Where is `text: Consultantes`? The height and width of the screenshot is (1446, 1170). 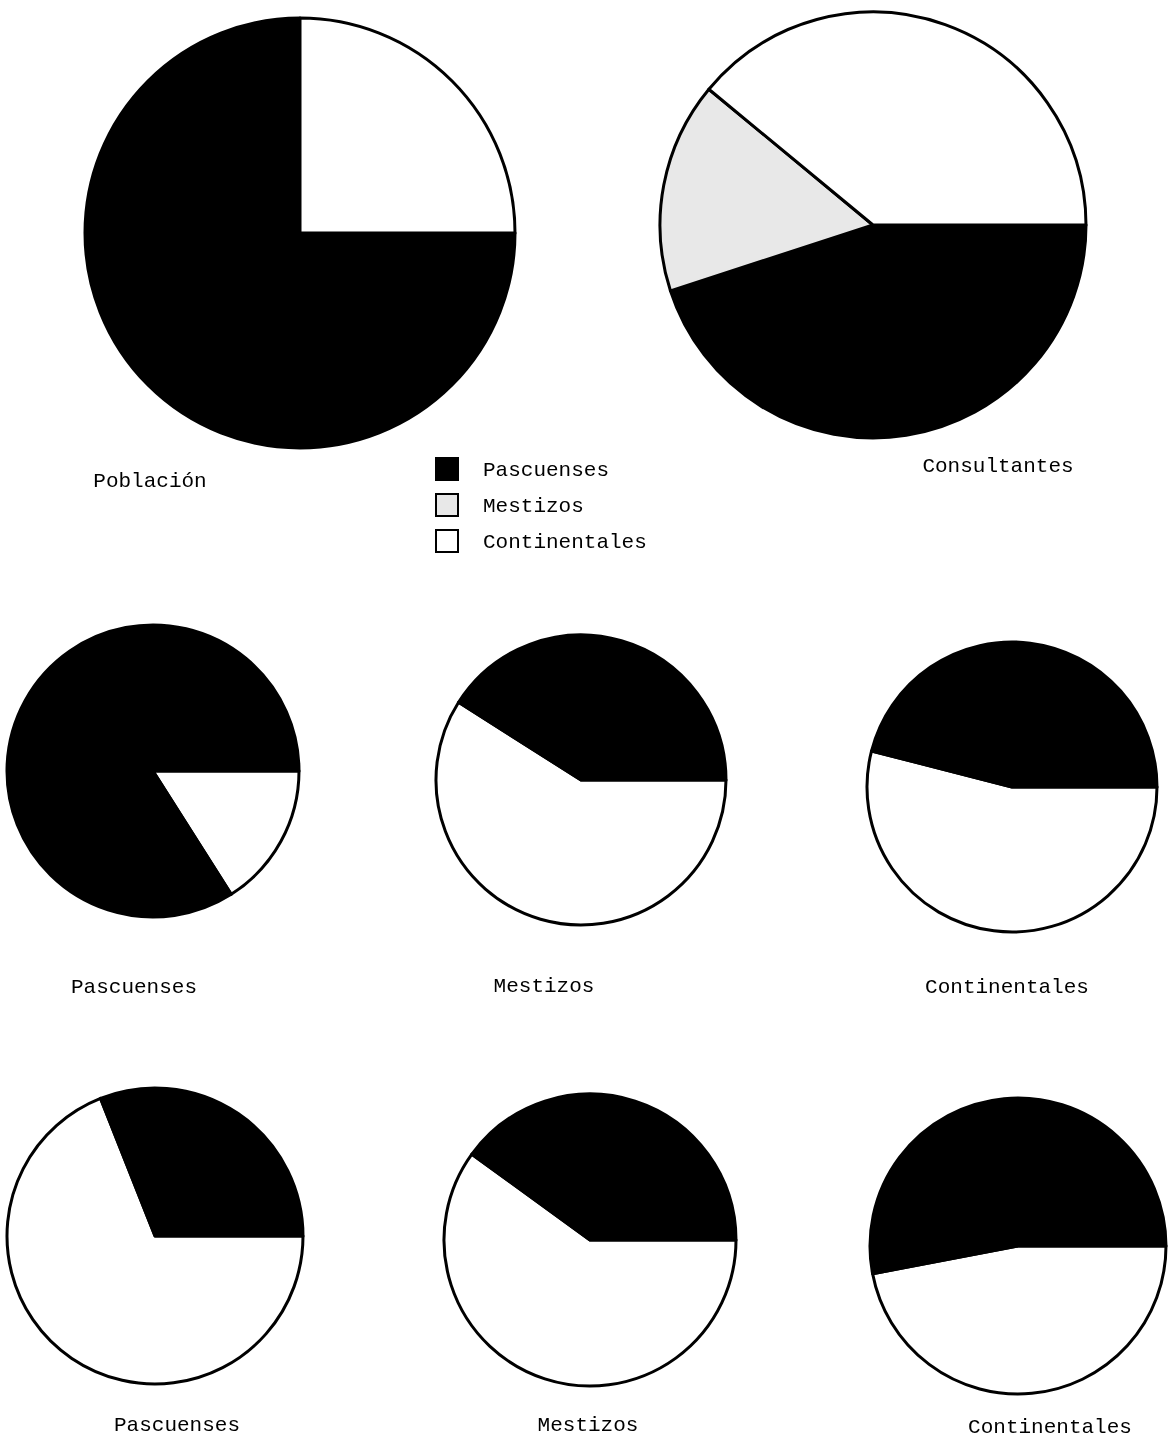
text: Consultantes is located at coordinates (998, 466).